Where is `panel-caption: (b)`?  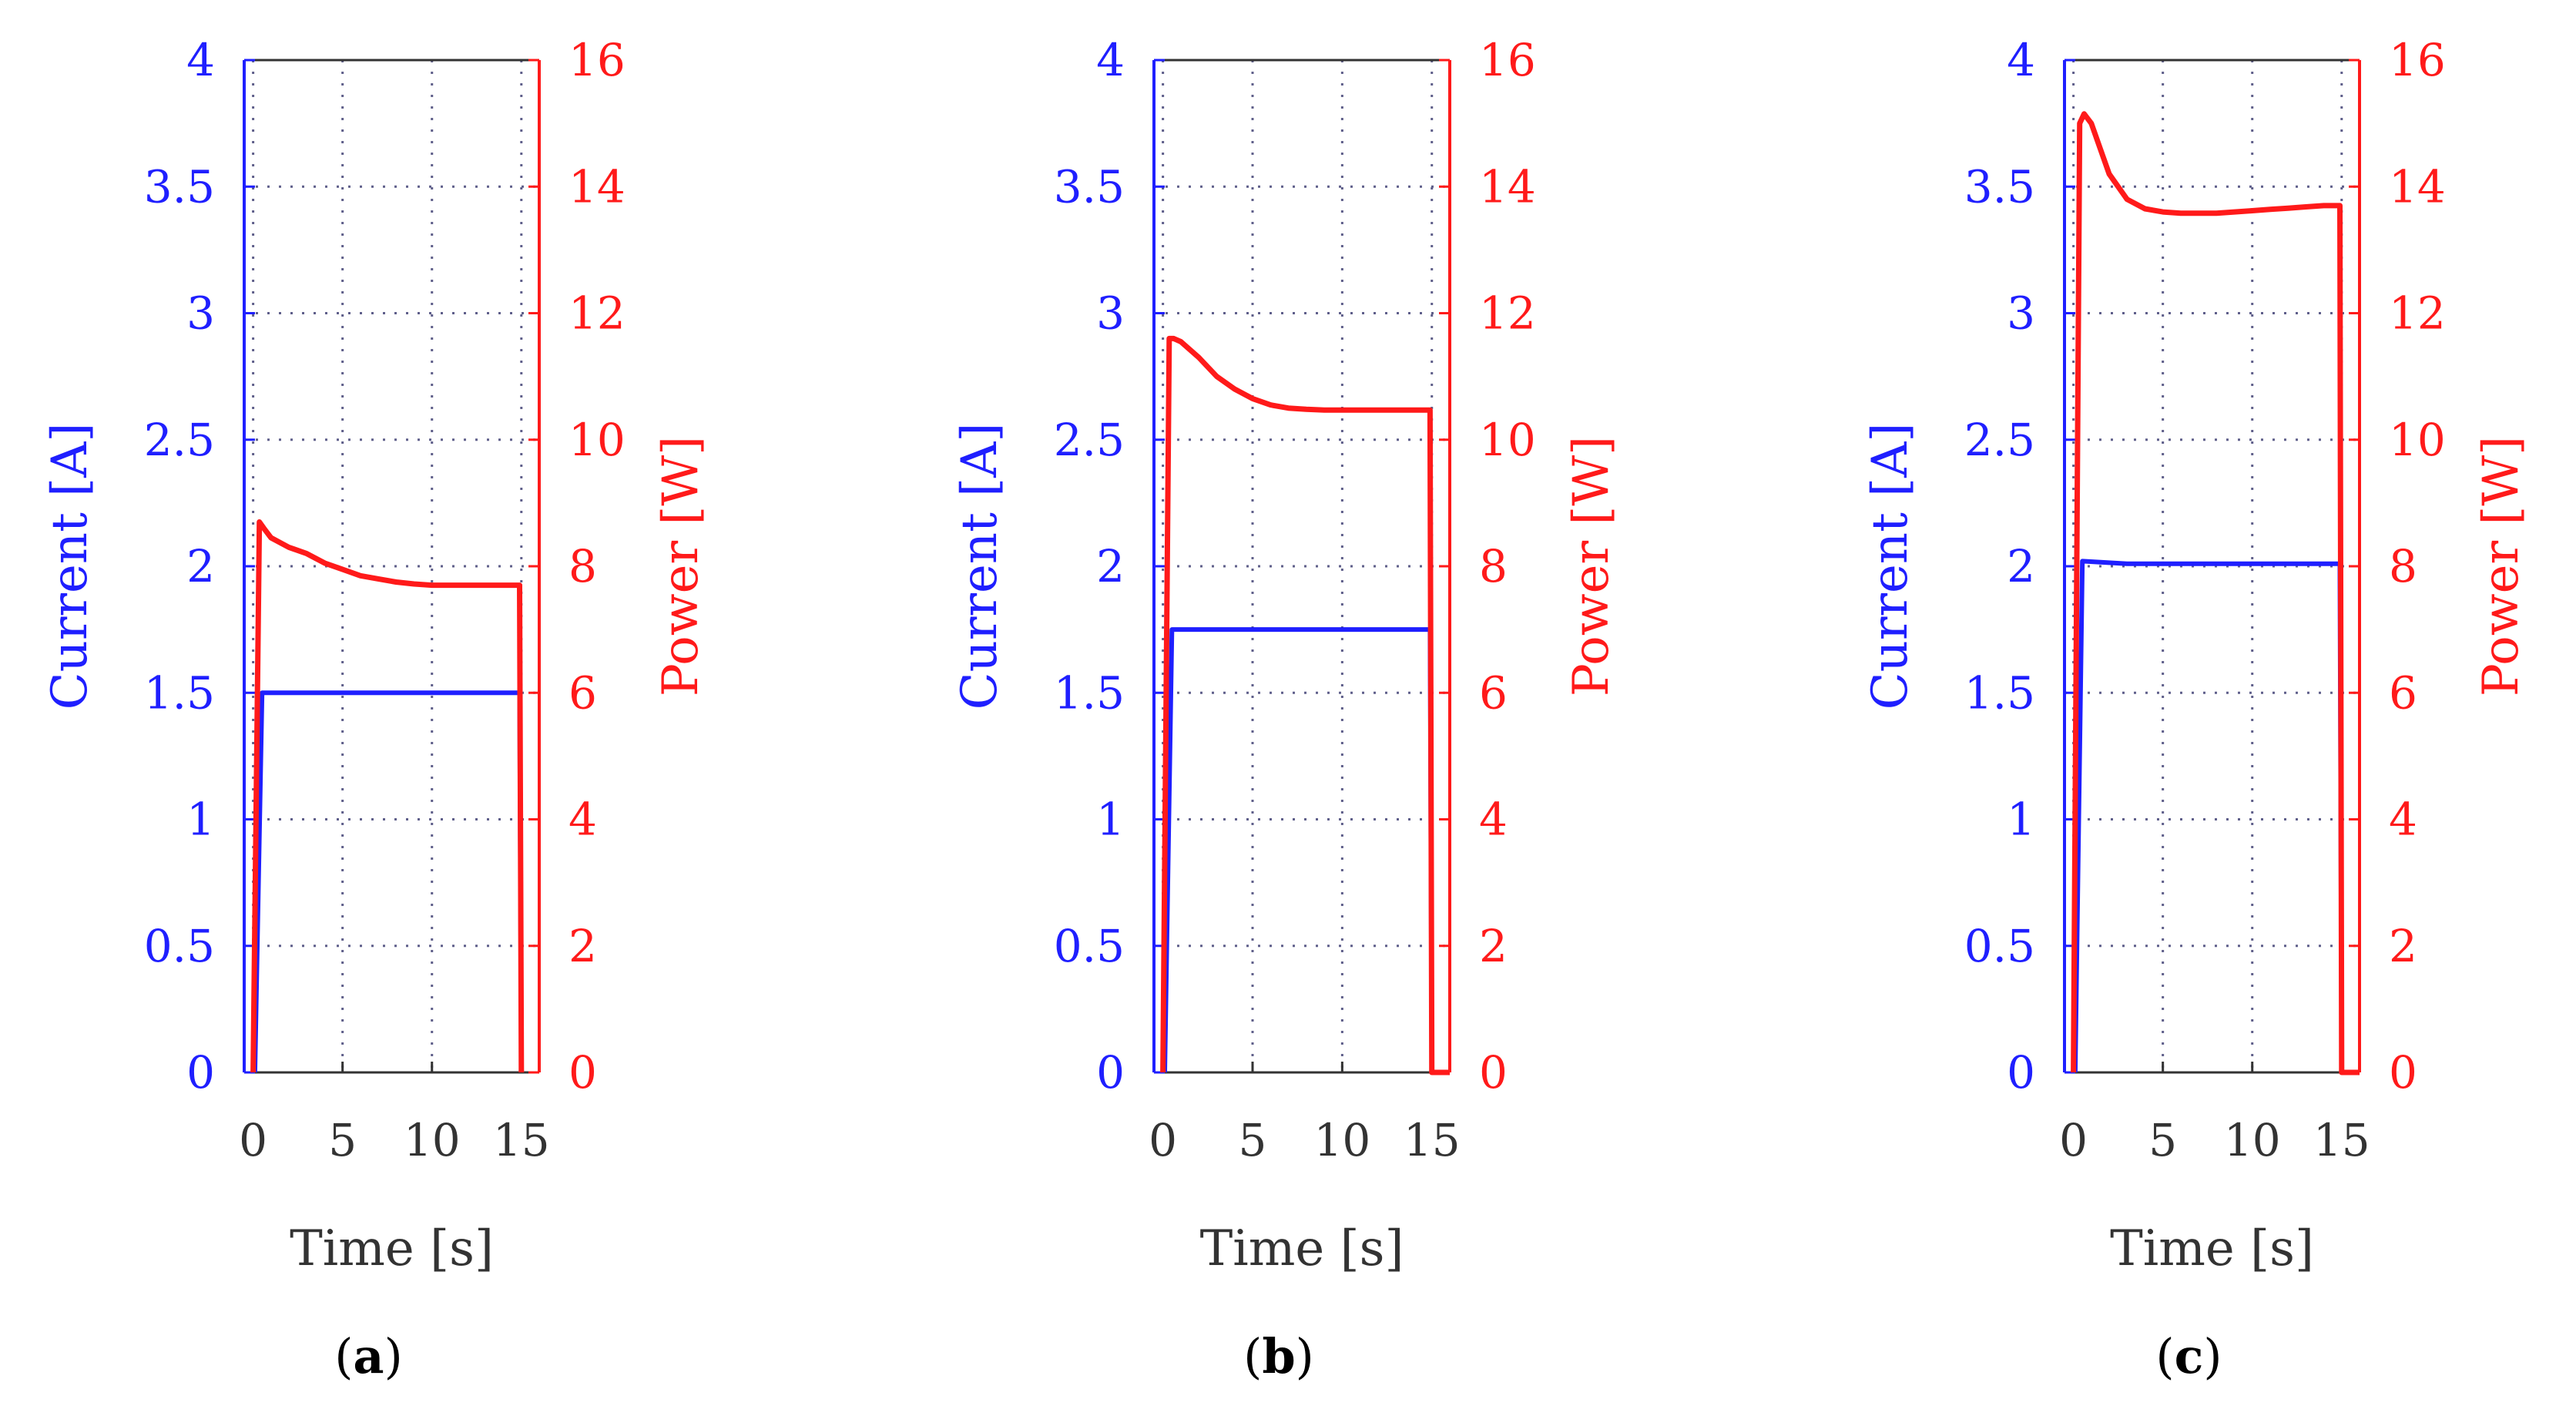
panel-caption: (b) is located at coordinates (1278, 1356).